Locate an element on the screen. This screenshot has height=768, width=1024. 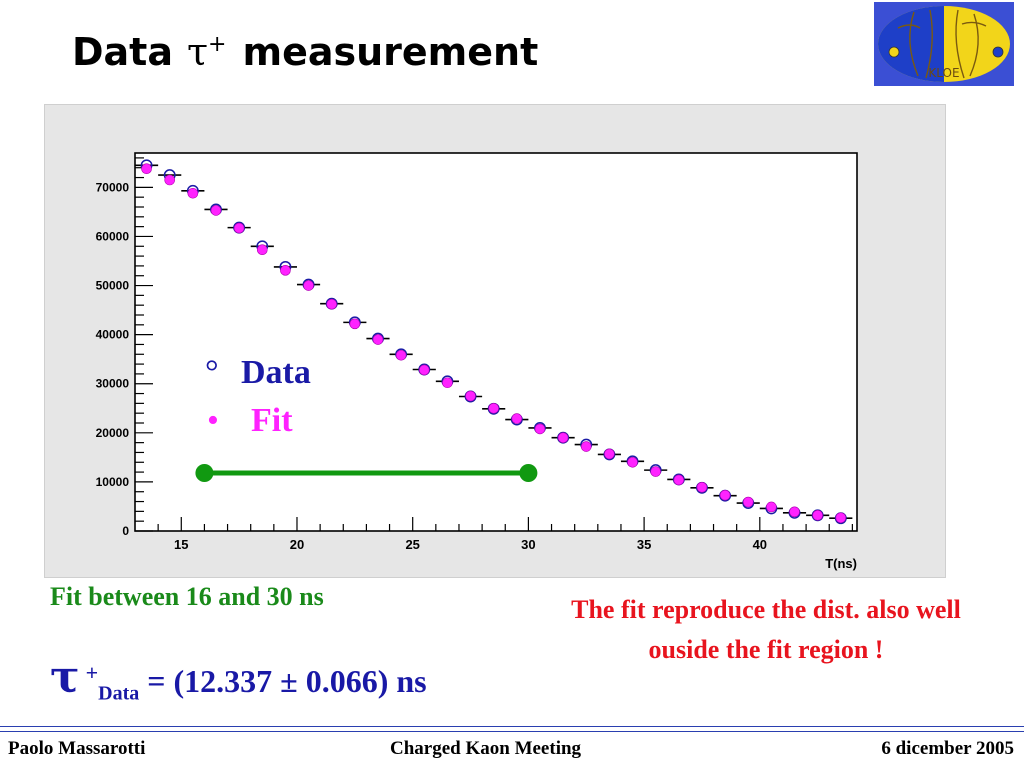
legend-fit-symbol: • is located at coordinates (213, 420).